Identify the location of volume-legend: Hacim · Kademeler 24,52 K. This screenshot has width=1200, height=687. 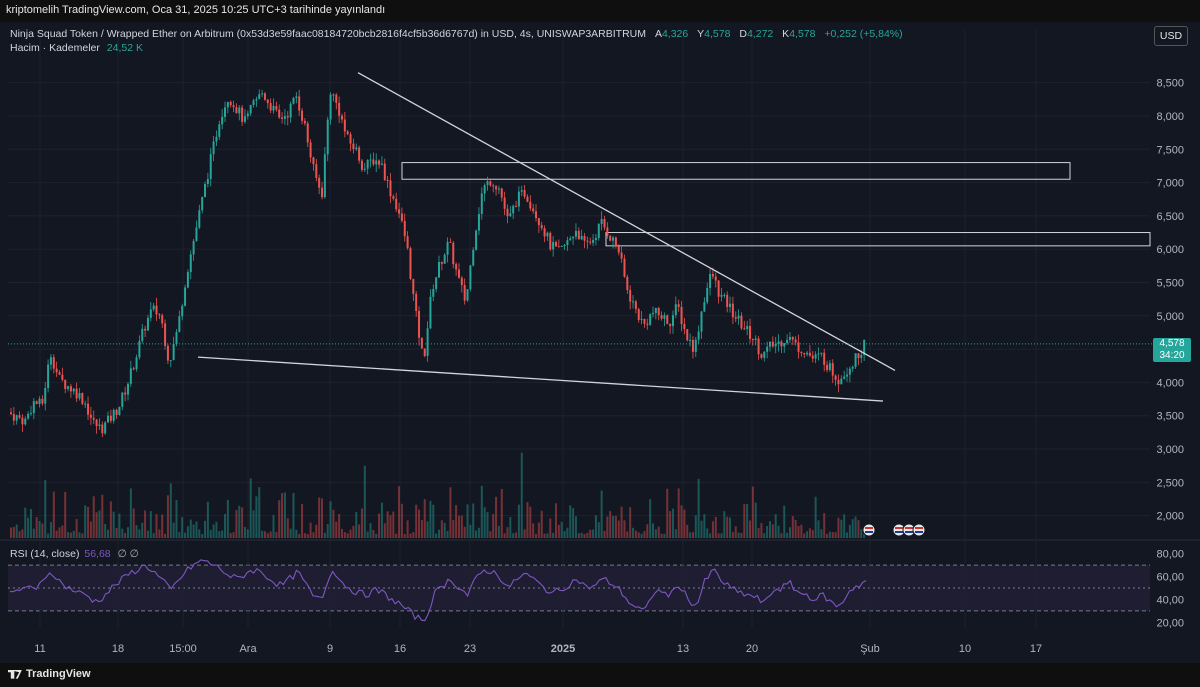
(76, 48).